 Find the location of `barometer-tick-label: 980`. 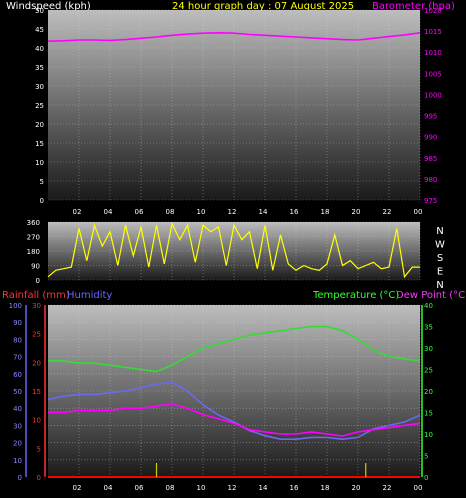

barometer-tick-label: 980 is located at coordinates (430, 180).